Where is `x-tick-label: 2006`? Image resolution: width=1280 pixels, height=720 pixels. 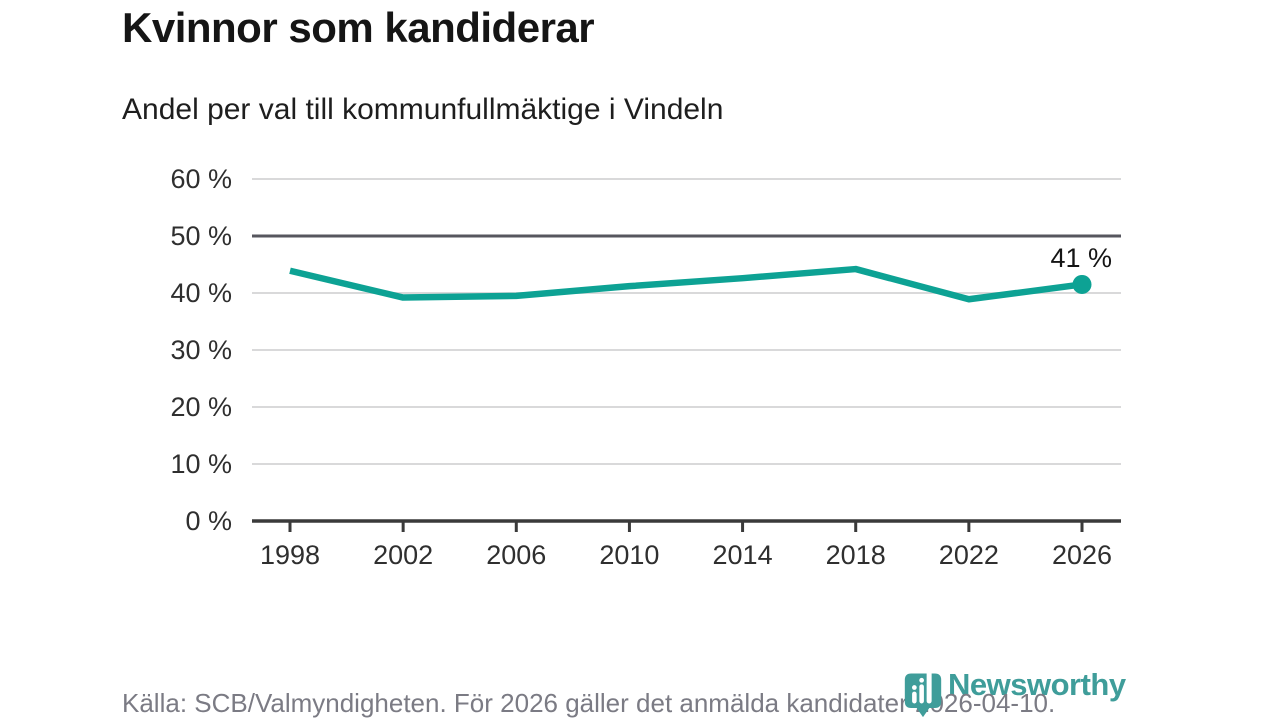
x-tick-label: 2006 is located at coordinates (516, 555).